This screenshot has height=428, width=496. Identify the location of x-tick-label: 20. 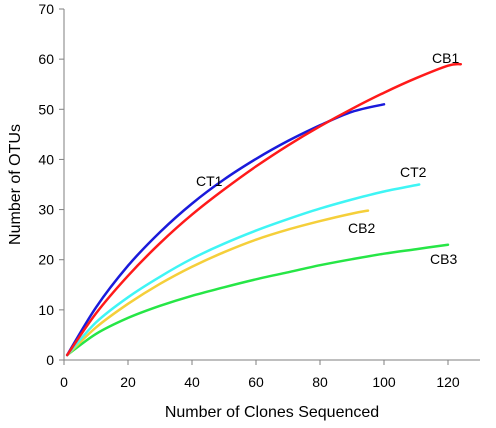
(128, 382).